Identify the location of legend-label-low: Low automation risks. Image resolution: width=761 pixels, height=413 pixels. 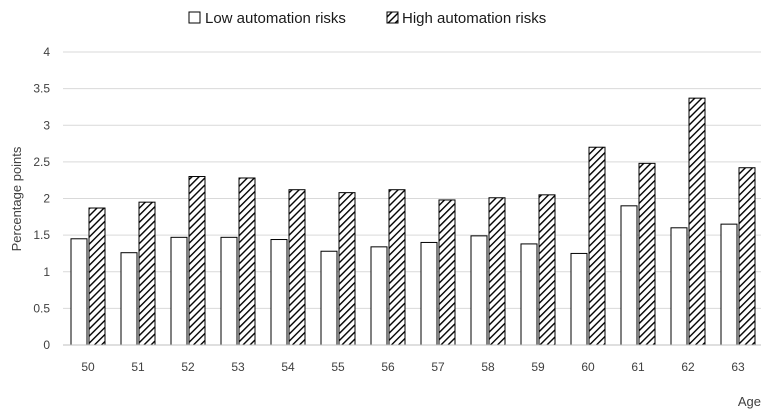
(275, 18).